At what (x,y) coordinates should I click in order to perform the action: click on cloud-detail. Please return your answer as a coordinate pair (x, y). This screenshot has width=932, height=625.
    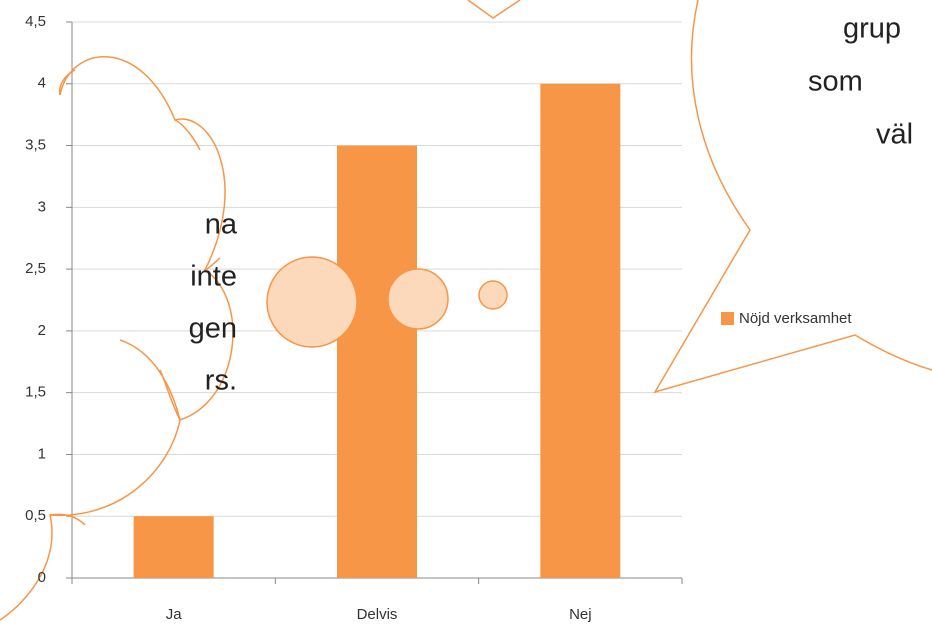
    Looking at the image, I should click on (135, 297).